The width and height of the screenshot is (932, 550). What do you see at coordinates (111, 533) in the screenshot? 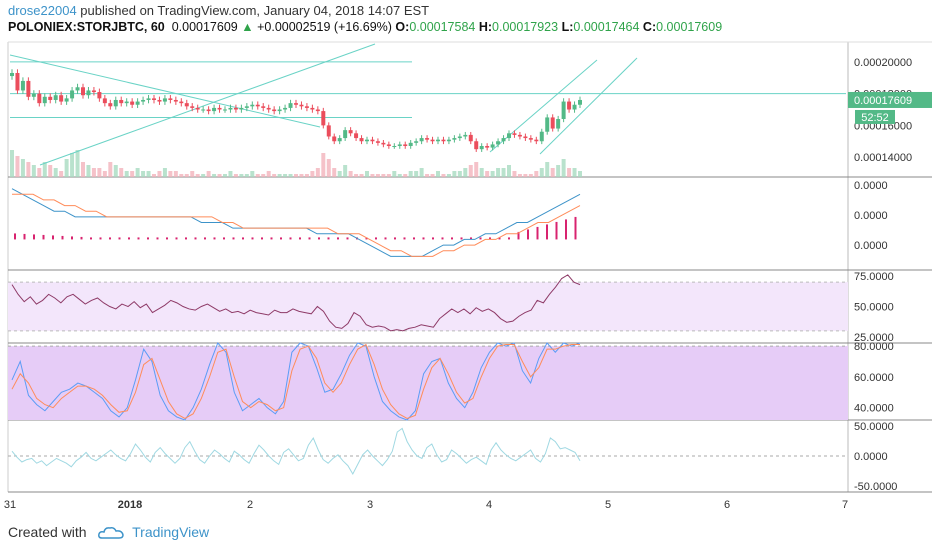
I see `tradingview-cloud-icon` at bounding box center [111, 533].